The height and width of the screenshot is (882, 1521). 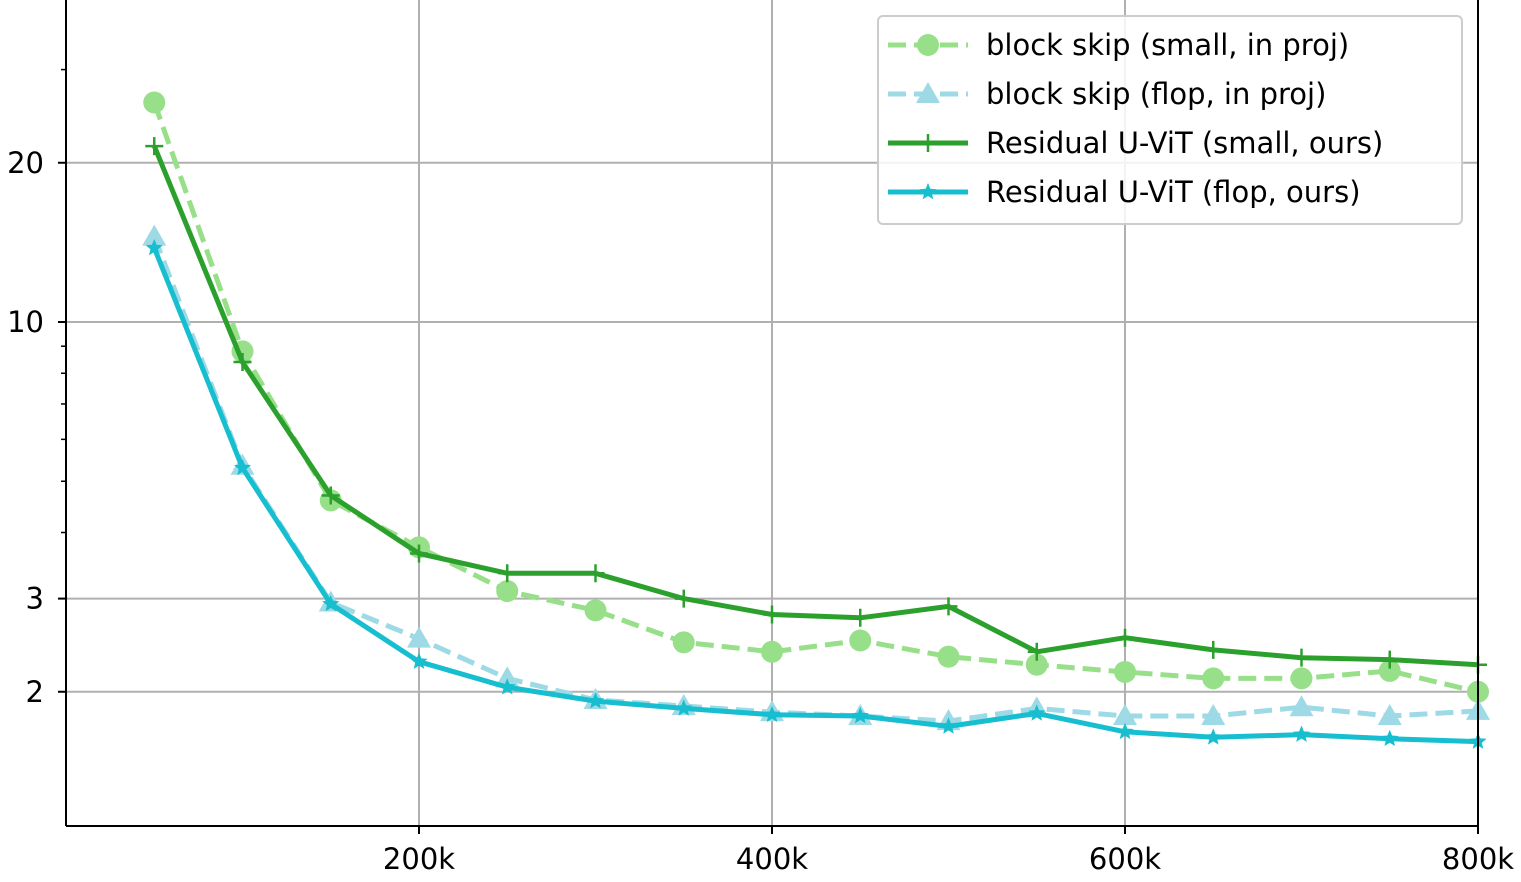 What do you see at coordinates (1156, 94) in the screenshot?
I see `legend-label: block skip (flop, in proj)` at bounding box center [1156, 94].